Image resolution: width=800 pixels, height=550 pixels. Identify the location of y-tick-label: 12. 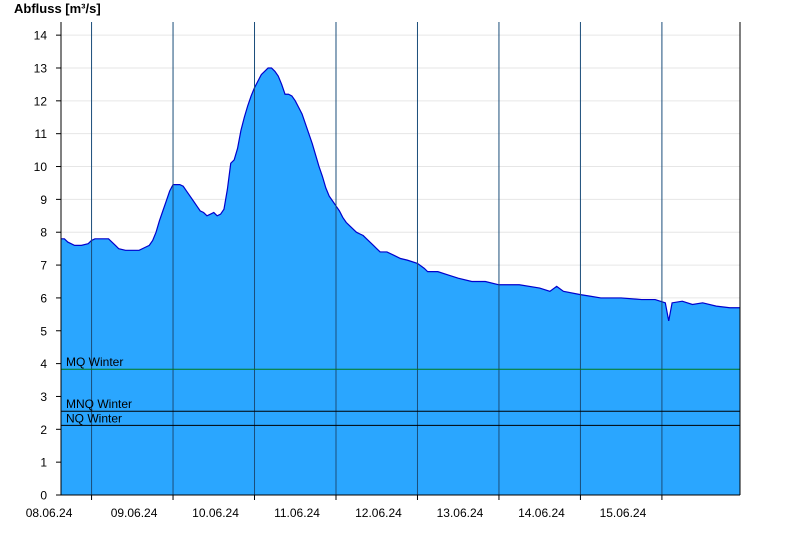
(41, 101).